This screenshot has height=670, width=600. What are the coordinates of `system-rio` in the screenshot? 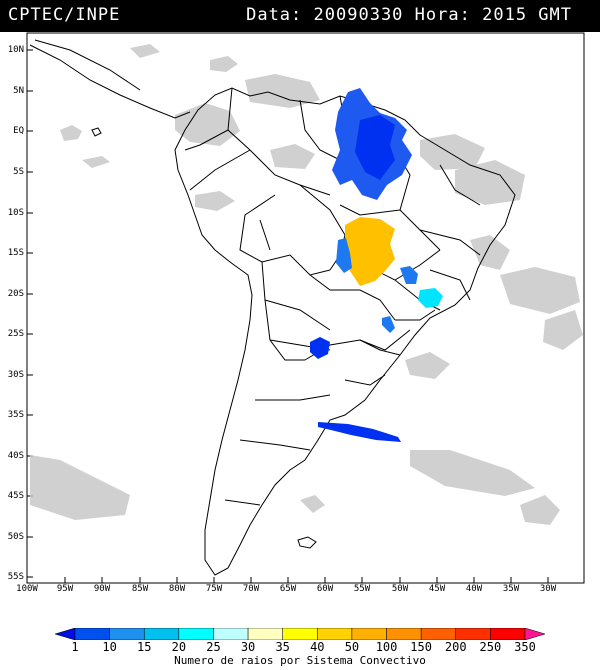 It's located at (430, 298).